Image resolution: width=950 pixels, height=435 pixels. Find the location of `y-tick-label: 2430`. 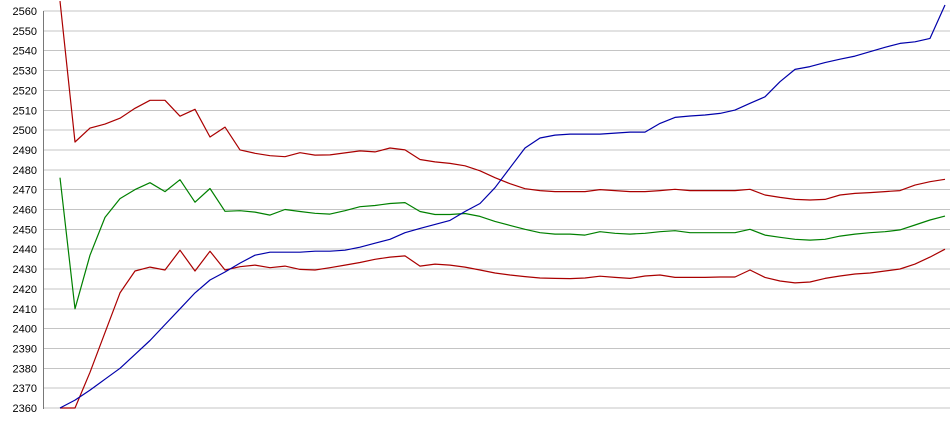

y-tick-label: 2430 is located at coordinates (25, 270).